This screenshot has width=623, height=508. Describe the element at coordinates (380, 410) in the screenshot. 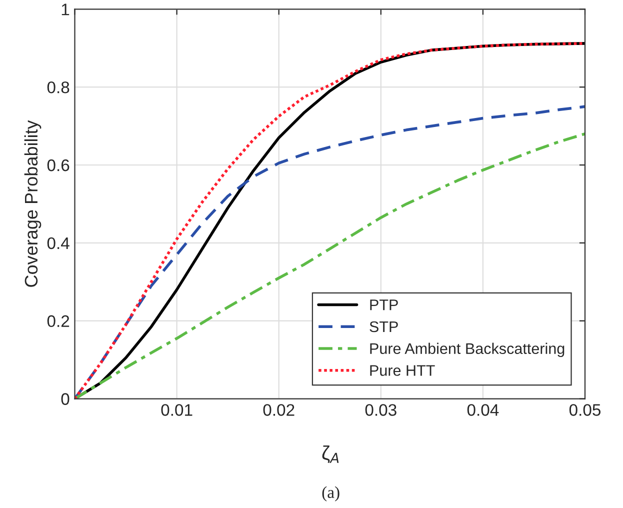

I see `x-tick-label: 0.03` at that location.